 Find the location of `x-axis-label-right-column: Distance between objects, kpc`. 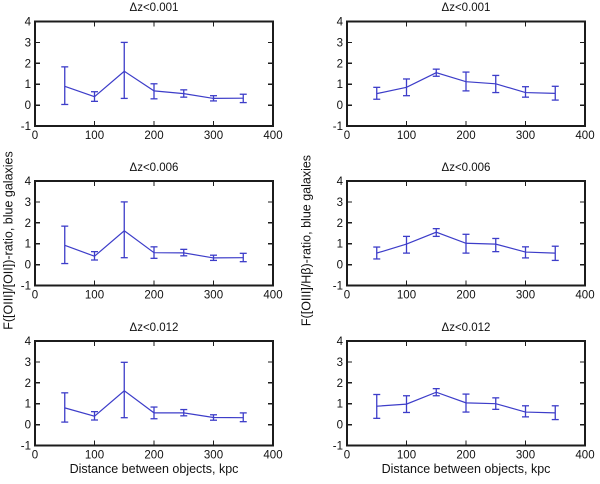

x-axis-label-right-column: Distance between objects, kpc is located at coordinates (466, 469).